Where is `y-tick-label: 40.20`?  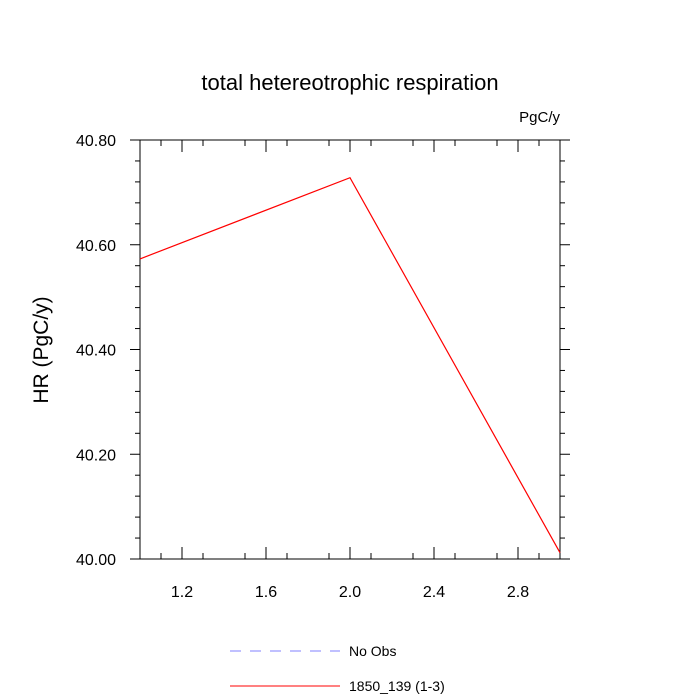 y-tick-label: 40.20 is located at coordinates (96, 455).